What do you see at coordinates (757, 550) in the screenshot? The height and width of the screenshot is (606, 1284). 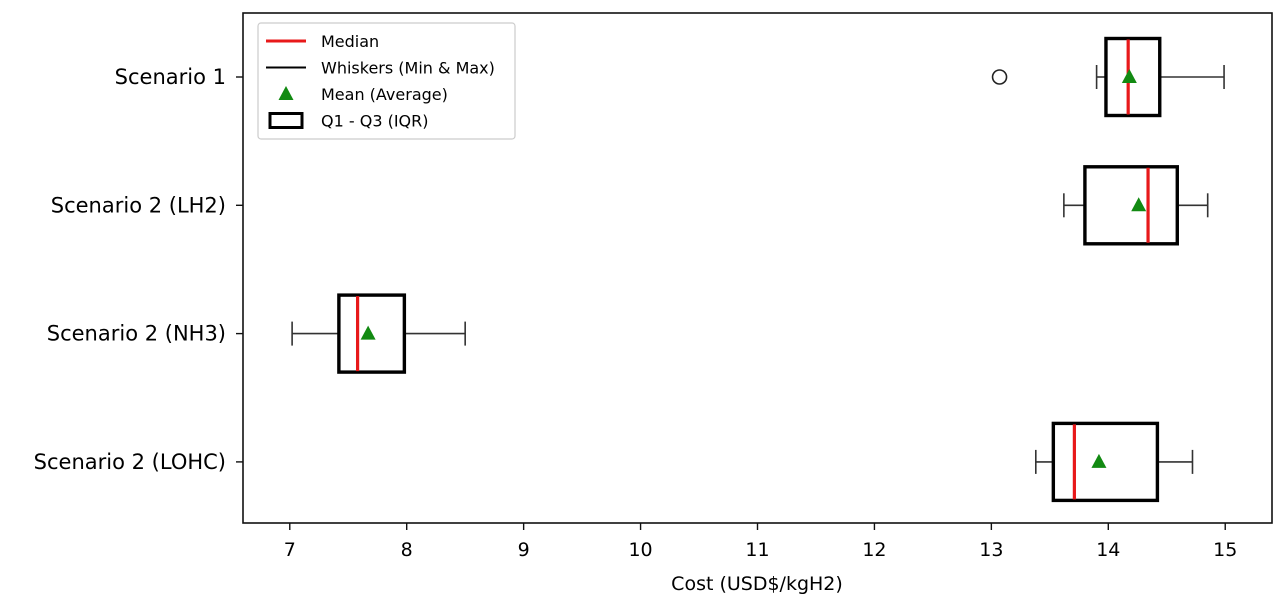 I see `x-tick-label: 11` at bounding box center [757, 550].